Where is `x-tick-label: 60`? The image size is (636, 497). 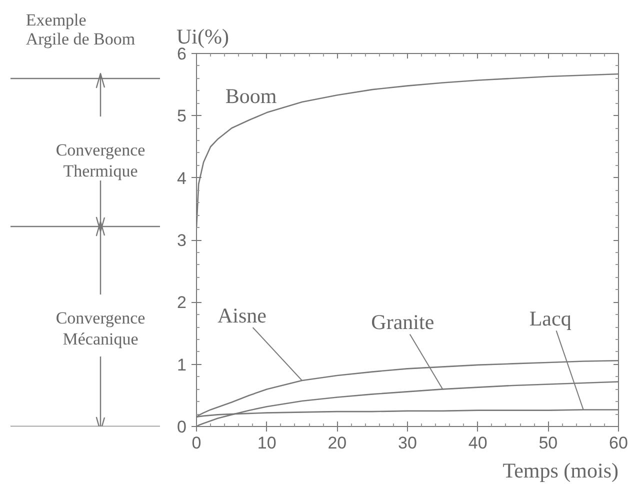 x-tick-label: 60 is located at coordinates (618, 443).